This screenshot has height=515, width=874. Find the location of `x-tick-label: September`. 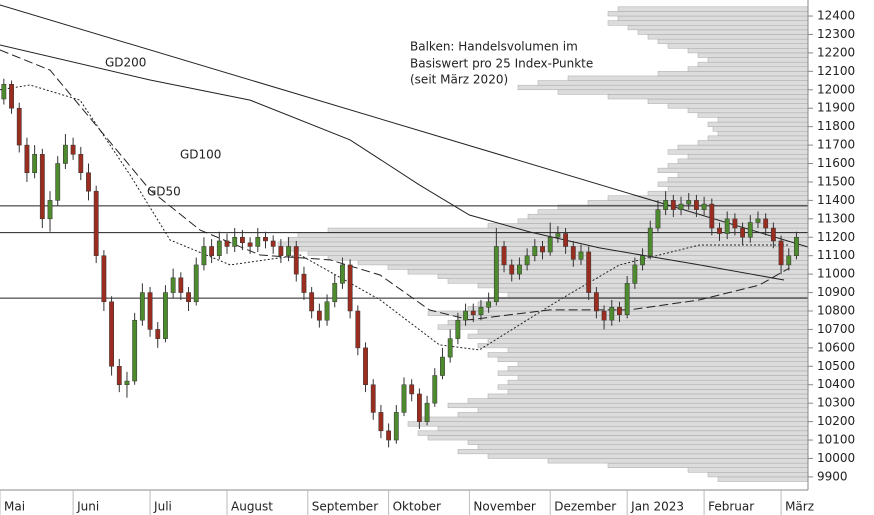

x-tick-label: September is located at coordinates (345, 507).